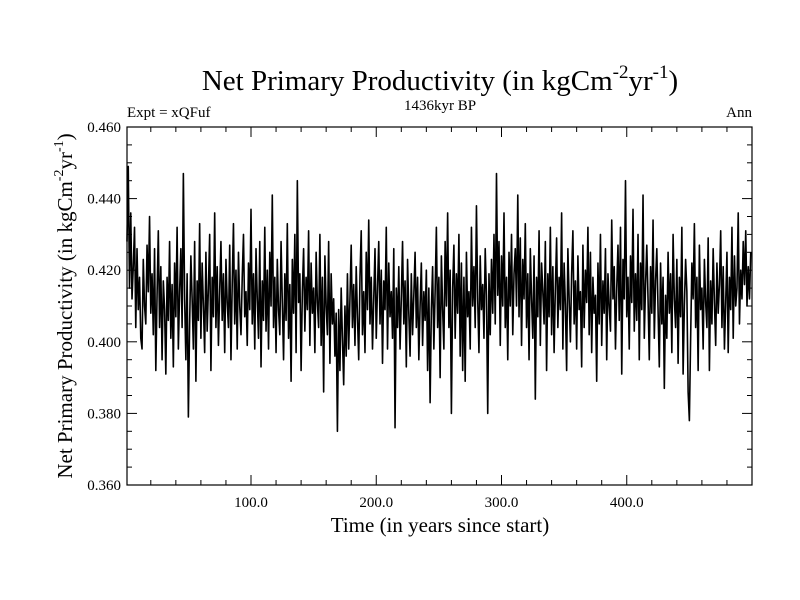 Image resolution: width=800 pixels, height=600 pixels. I want to click on chart-title: Net Primary Productivity (in kgCm-2yr-1), so click(440, 79).